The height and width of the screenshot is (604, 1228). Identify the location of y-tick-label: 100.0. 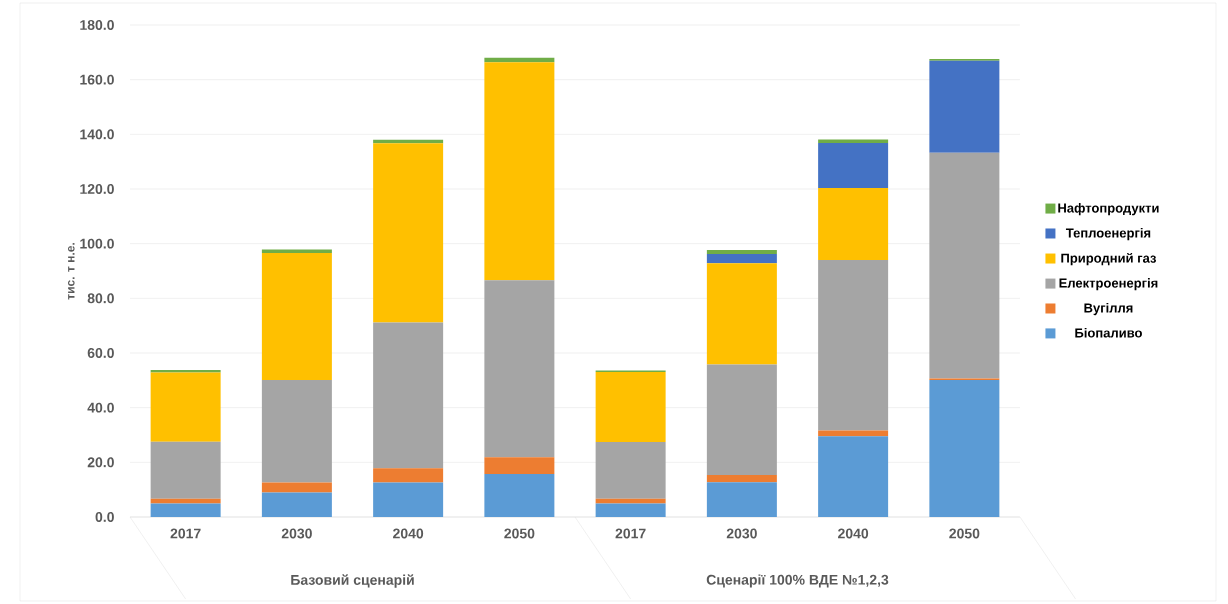
(97, 243).